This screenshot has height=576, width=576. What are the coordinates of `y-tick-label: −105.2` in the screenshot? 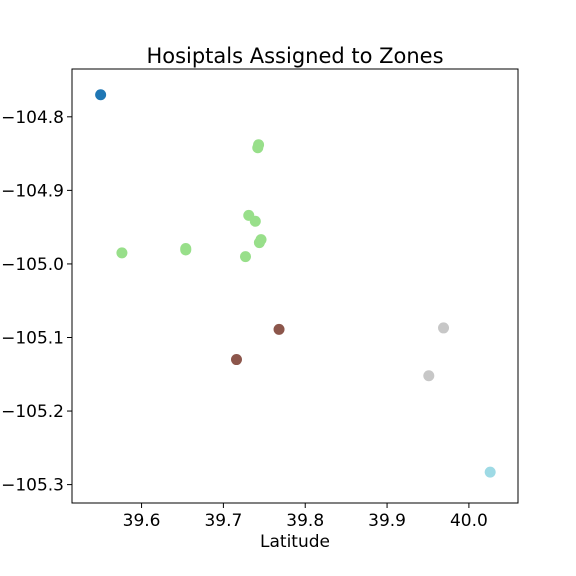 It's located at (32, 412).